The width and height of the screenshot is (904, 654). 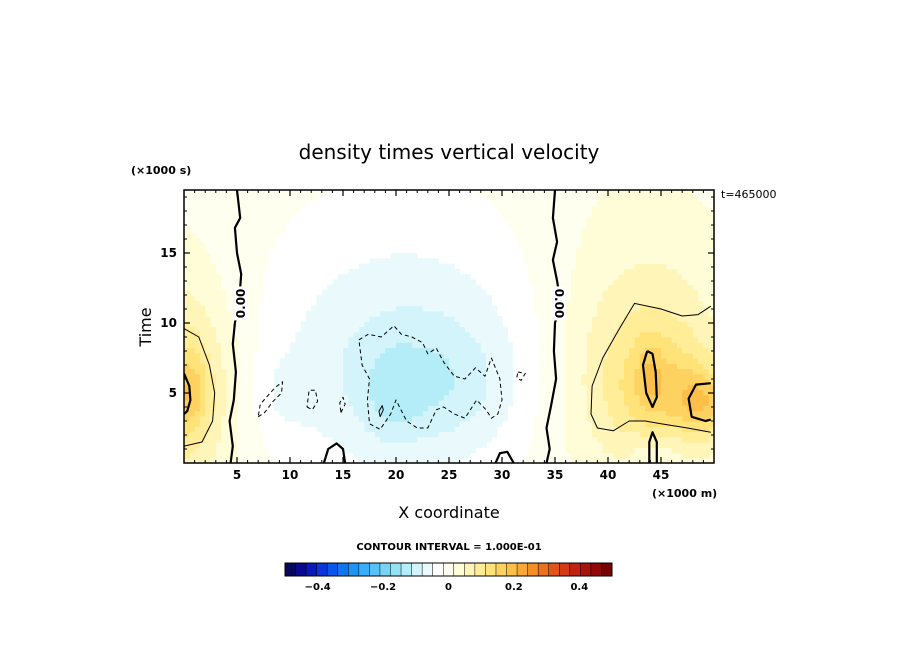 What do you see at coordinates (334, 452) in the screenshot?
I see `contour-line` at bounding box center [334, 452].